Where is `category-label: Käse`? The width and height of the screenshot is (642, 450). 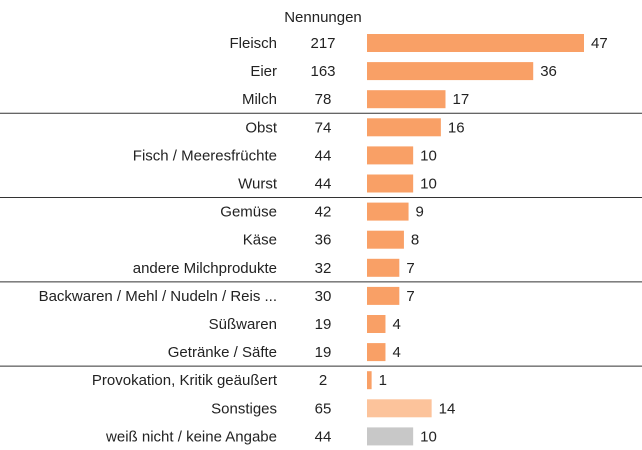
category-label: Käse is located at coordinates (260, 240).